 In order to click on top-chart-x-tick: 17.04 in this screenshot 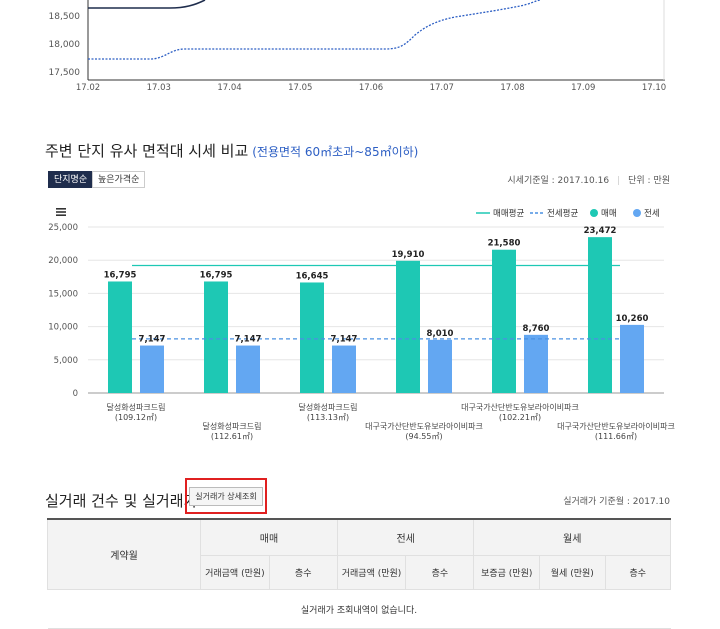, I will do `click(229, 88)`.